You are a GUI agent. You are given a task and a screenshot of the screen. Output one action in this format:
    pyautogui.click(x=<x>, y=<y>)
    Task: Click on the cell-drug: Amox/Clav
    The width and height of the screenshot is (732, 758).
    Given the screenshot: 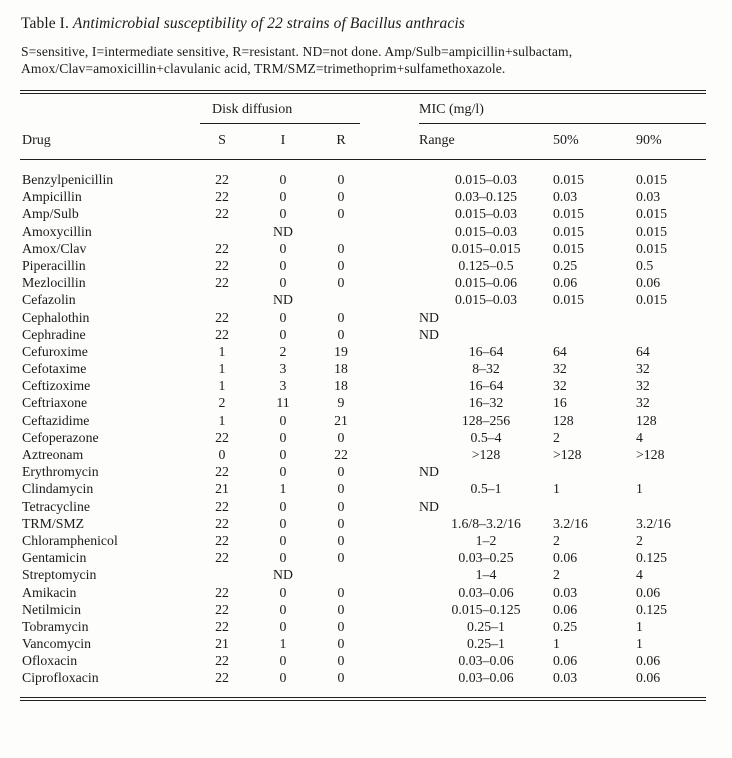 What is the action you would take?
    pyautogui.click(x=54, y=248)
    